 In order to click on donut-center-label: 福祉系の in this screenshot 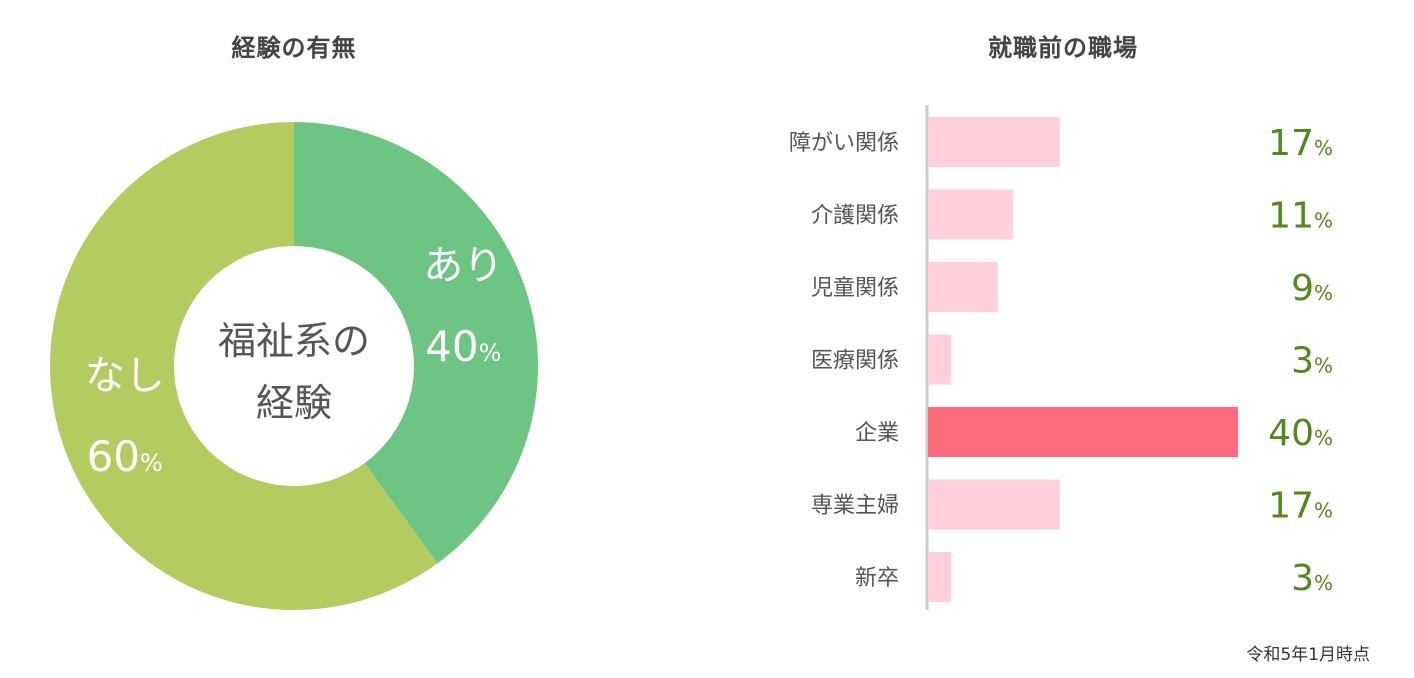, I will do `click(294, 341)`.